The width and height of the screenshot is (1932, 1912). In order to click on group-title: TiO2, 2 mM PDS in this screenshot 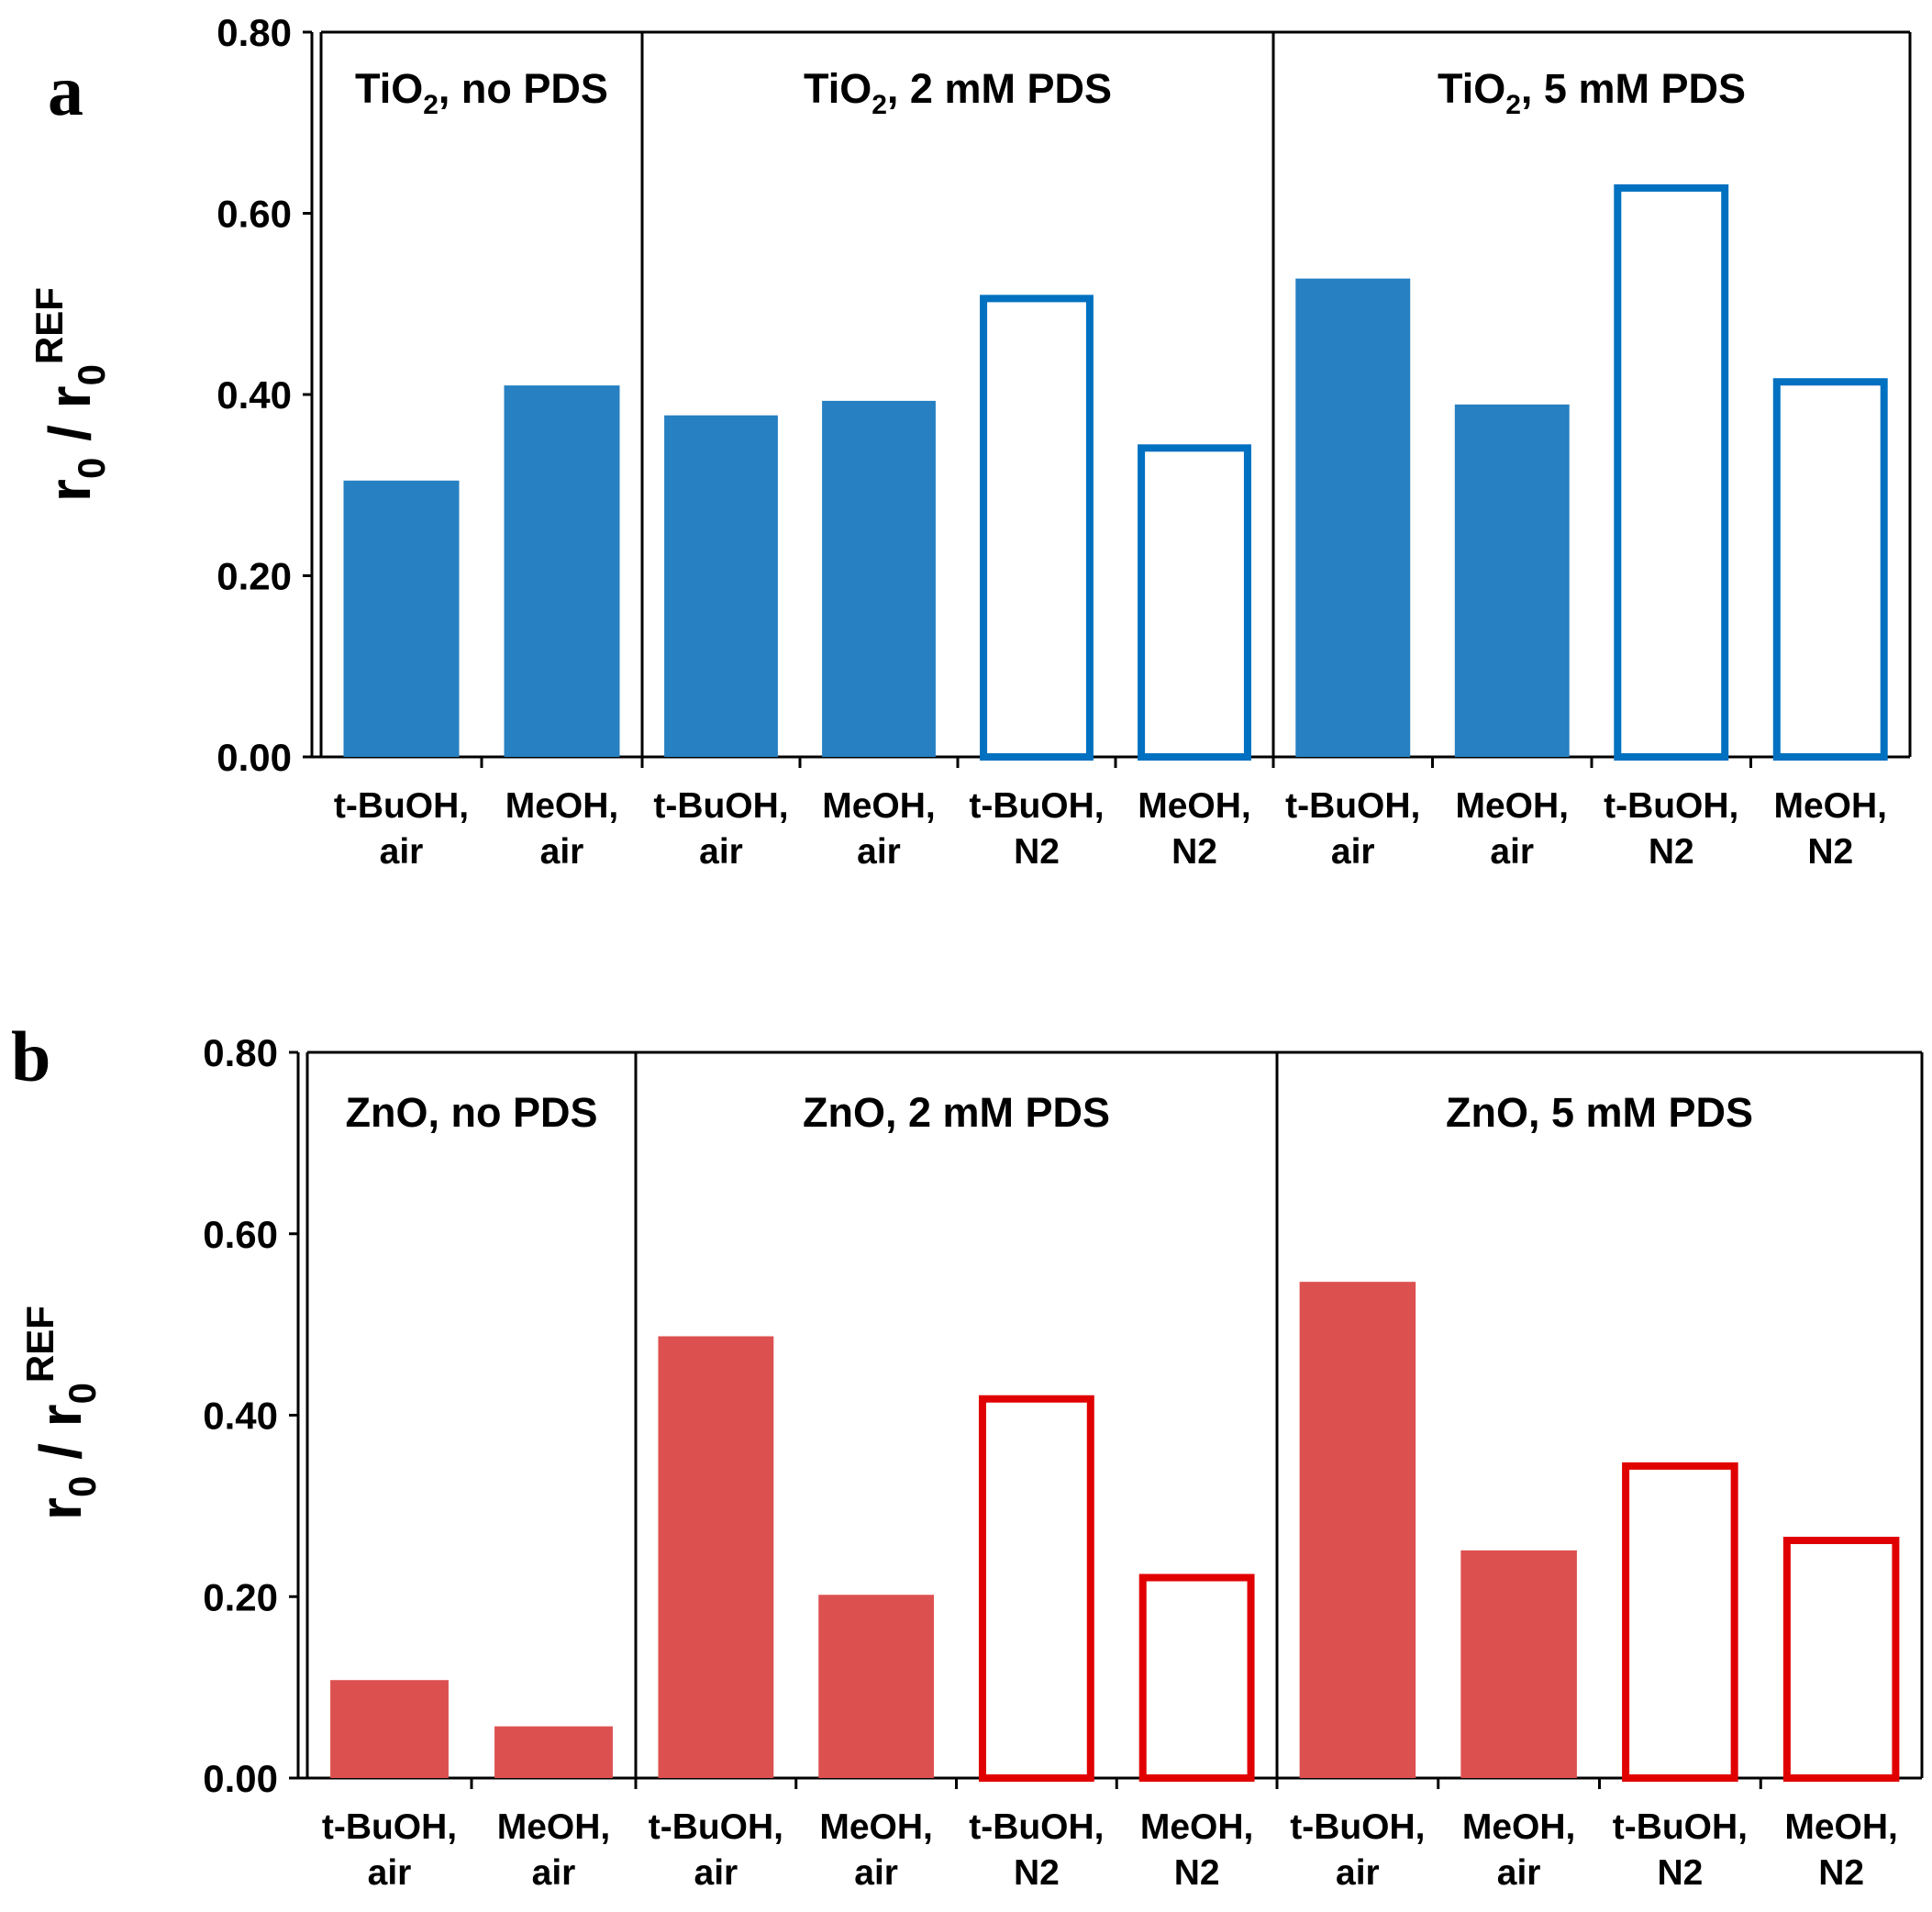, I will do `click(958, 92)`.